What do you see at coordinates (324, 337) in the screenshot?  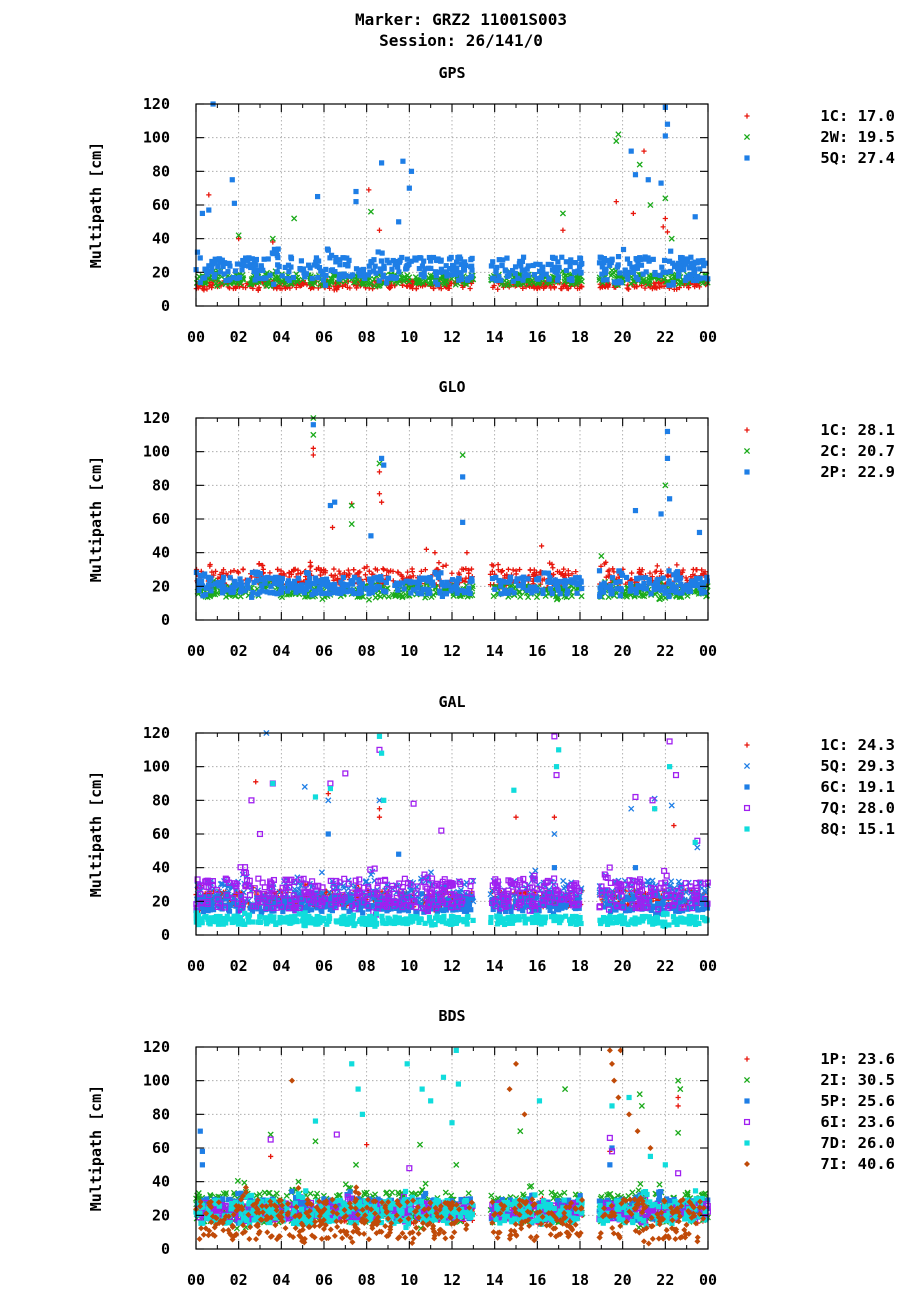 I see `gps-xtick-label: 06` at bounding box center [324, 337].